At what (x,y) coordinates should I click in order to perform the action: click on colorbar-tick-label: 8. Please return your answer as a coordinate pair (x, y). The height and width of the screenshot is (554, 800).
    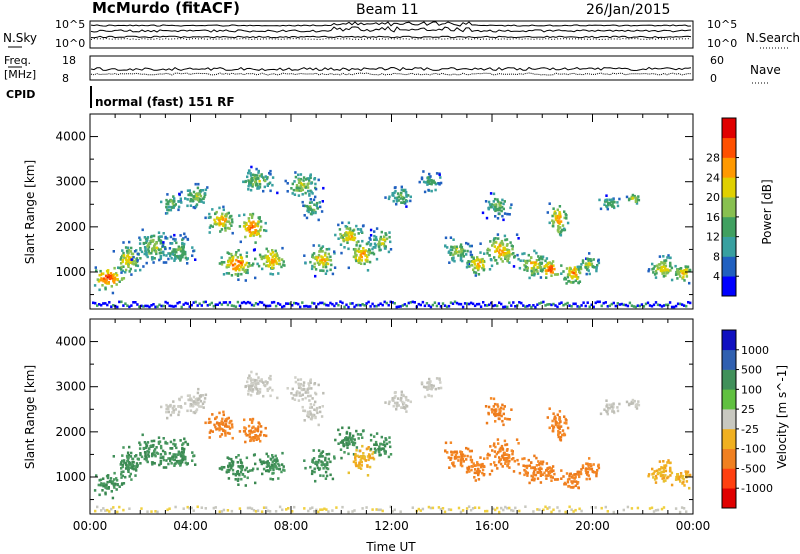
    Looking at the image, I should click on (716, 256).